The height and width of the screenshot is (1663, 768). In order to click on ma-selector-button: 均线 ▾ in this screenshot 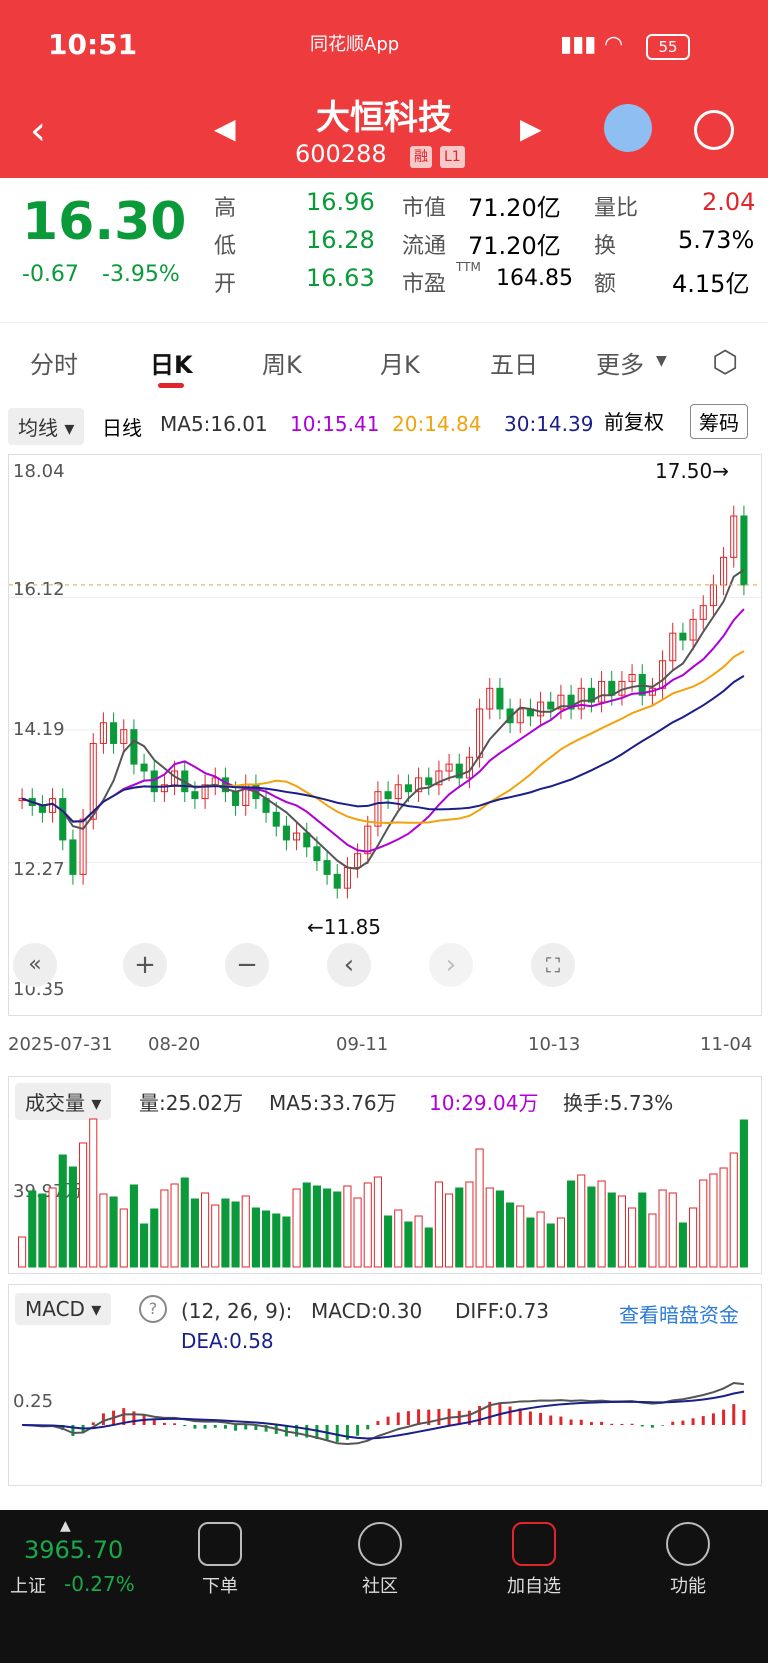, I will do `click(46, 426)`.